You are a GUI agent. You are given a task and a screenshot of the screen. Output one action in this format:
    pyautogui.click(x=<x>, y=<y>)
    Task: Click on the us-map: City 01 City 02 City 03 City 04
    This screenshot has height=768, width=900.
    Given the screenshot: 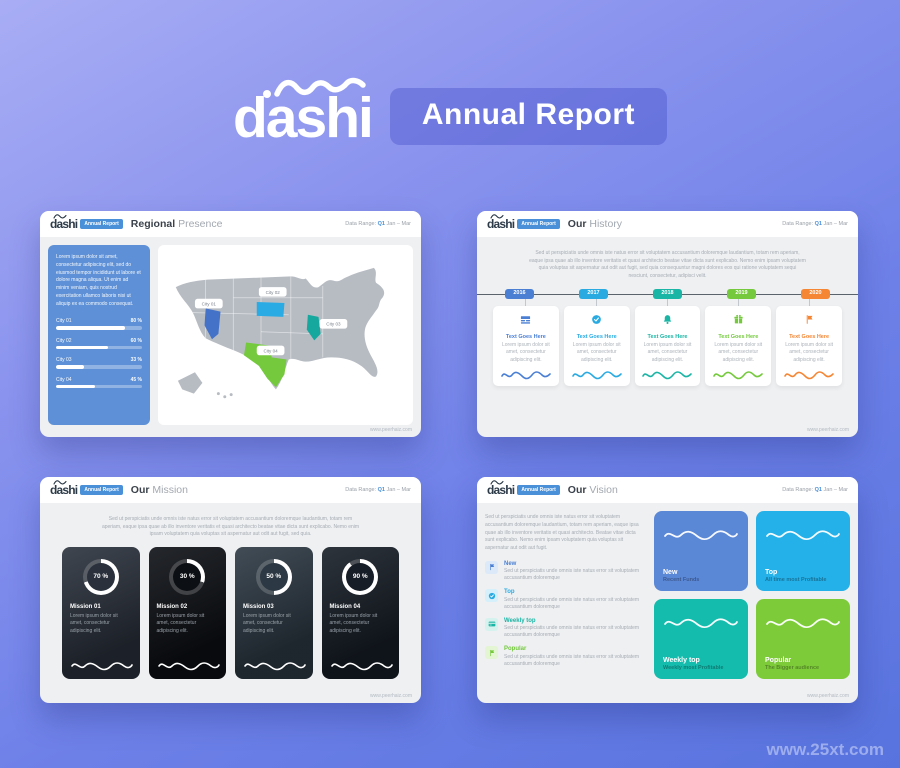 What is the action you would take?
    pyautogui.click(x=280, y=333)
    